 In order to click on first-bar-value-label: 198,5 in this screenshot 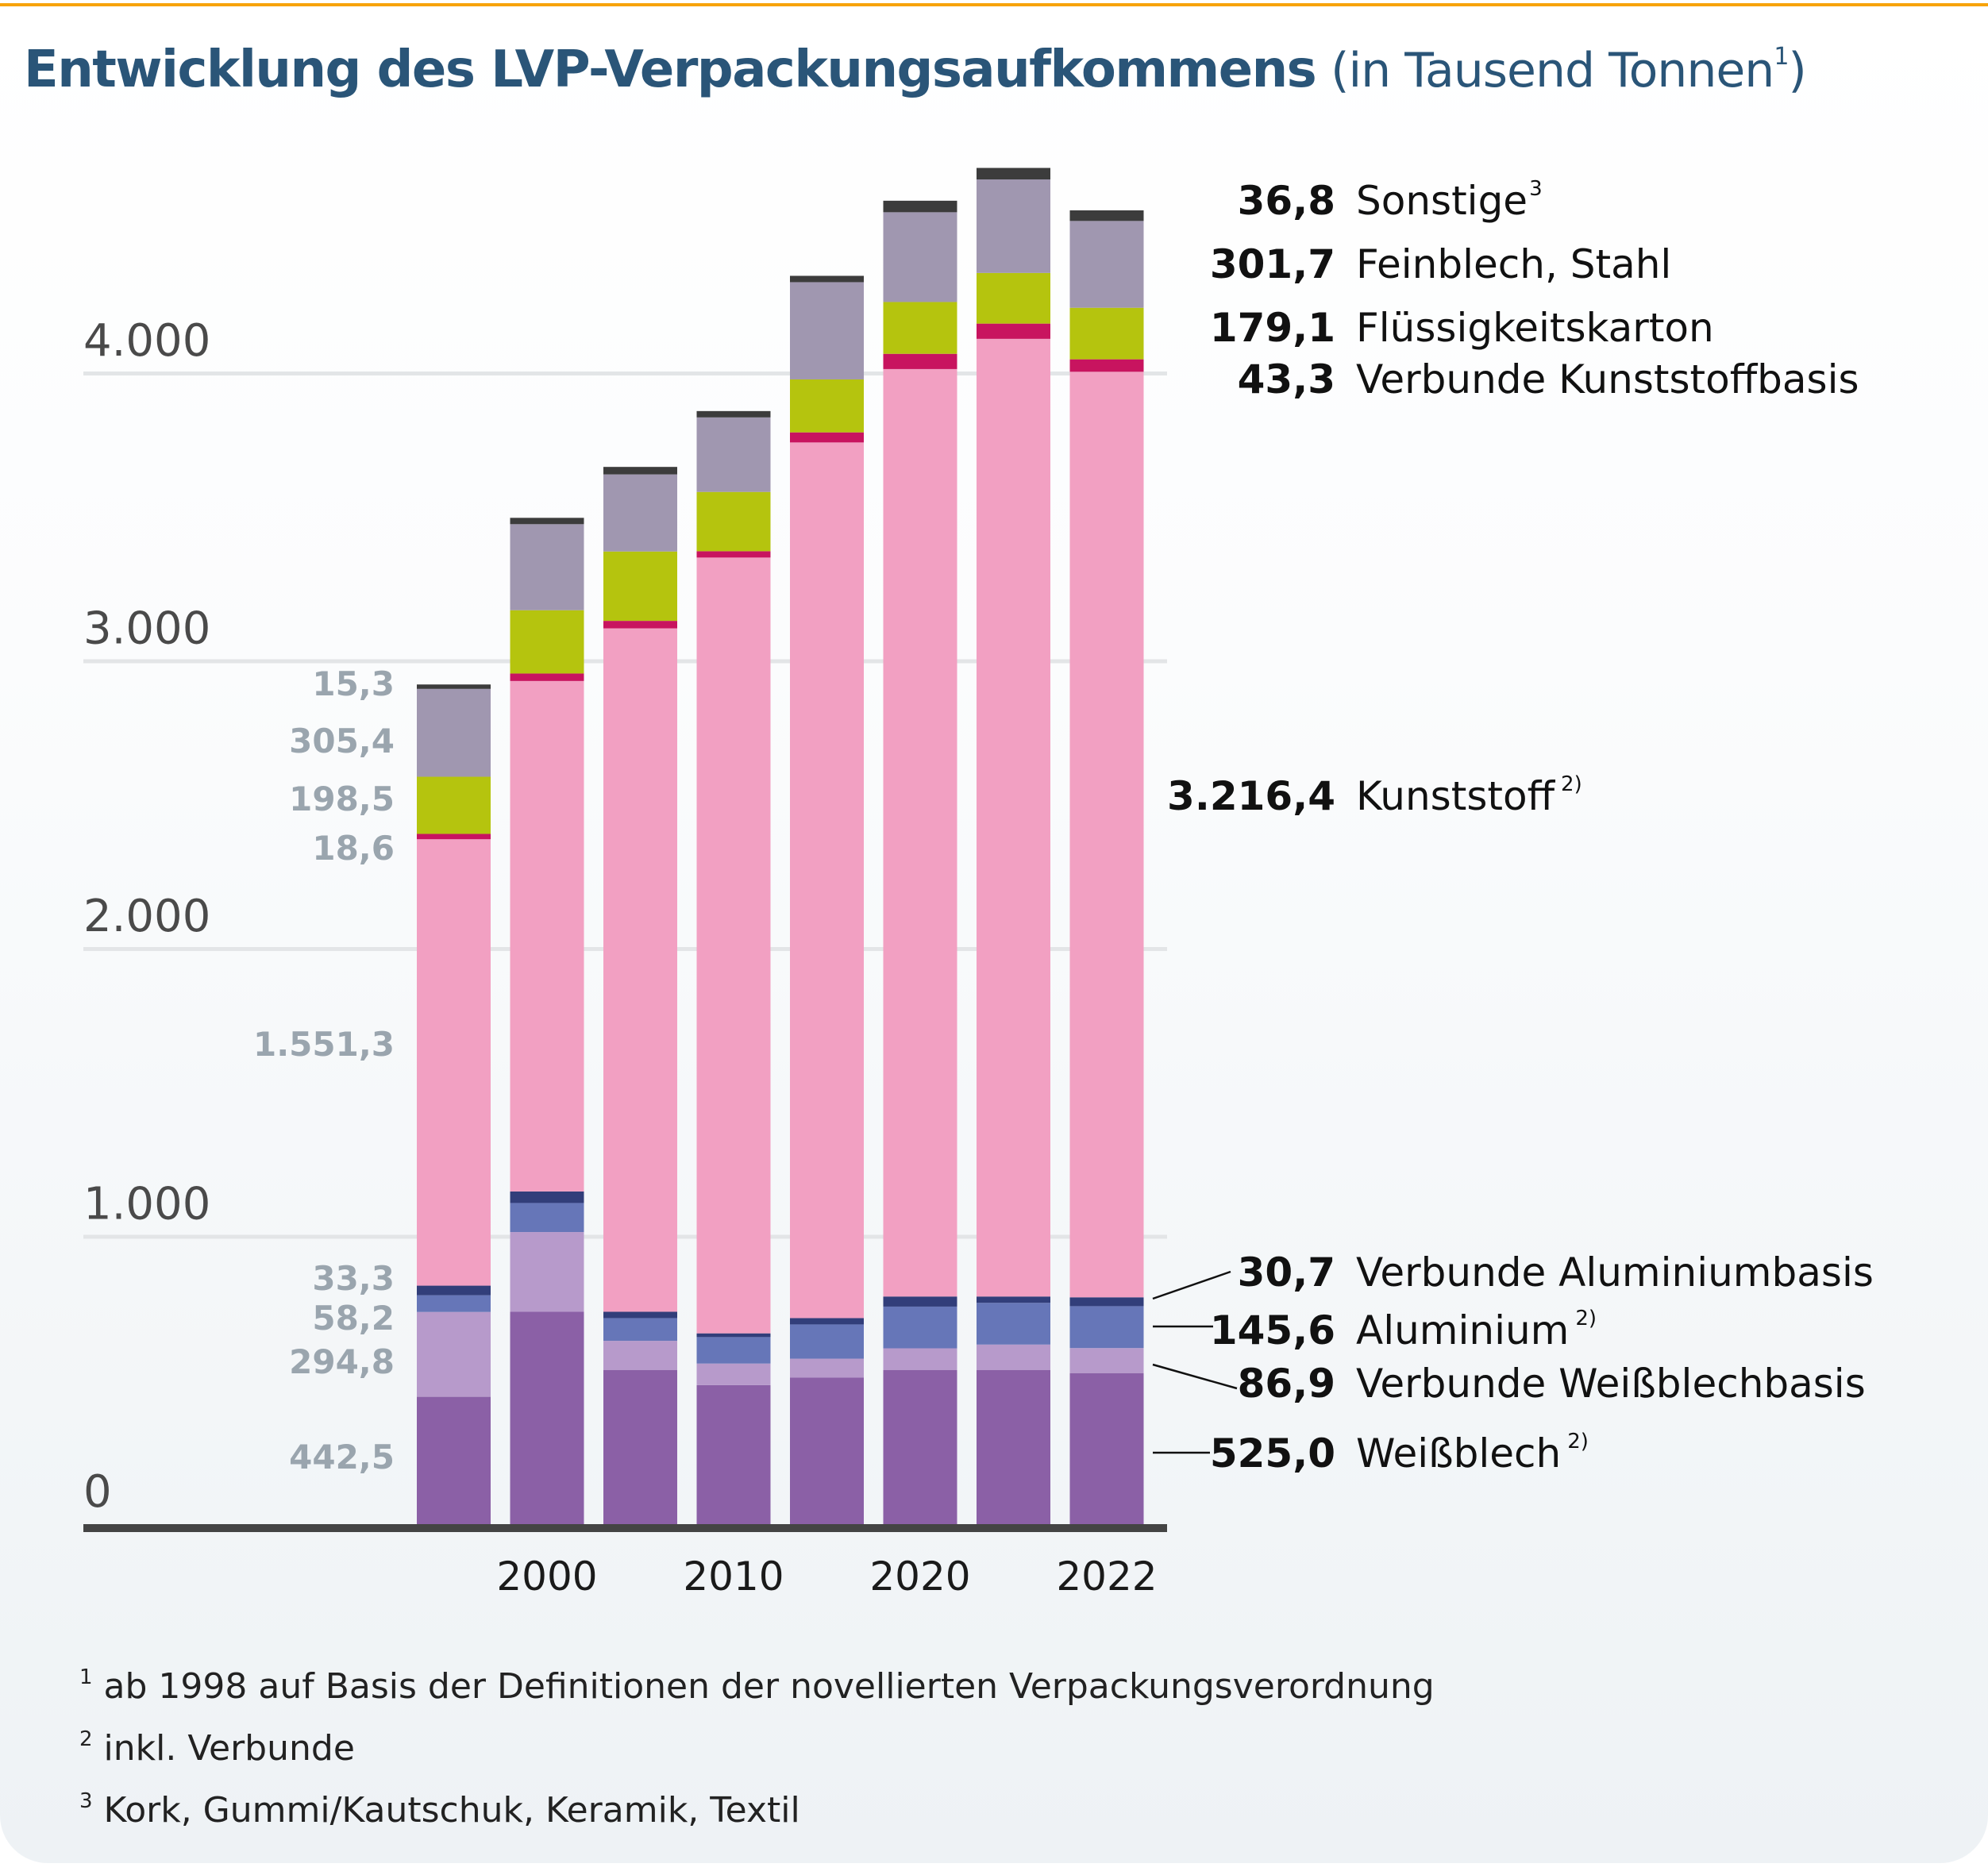, I will do `click(342, 799)`.